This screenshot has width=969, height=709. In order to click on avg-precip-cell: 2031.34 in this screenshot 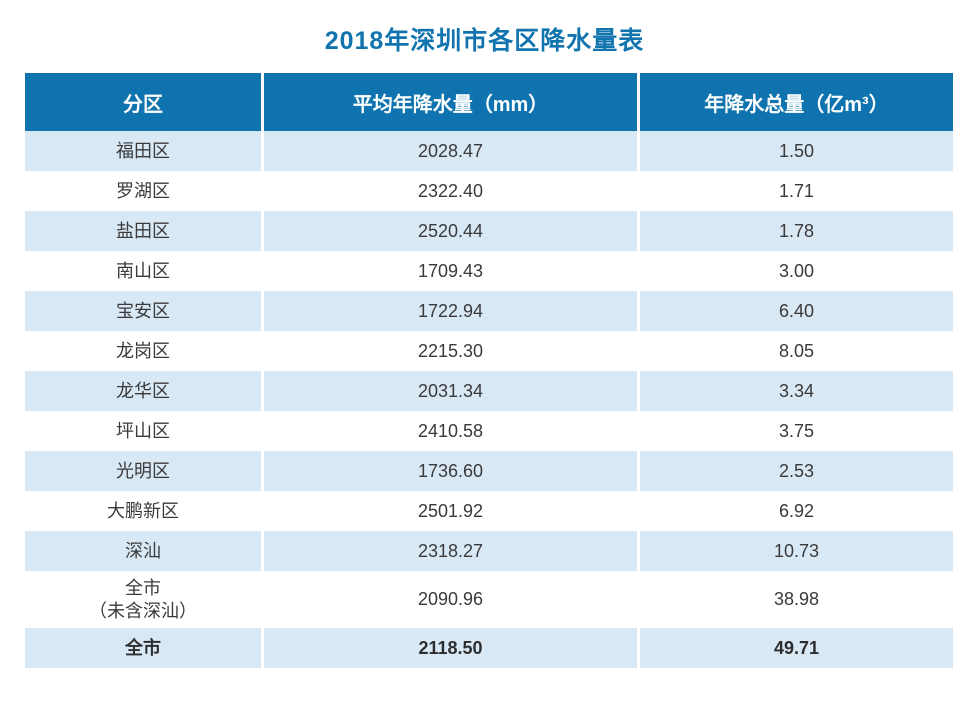, I will do `click(449, 391)`.